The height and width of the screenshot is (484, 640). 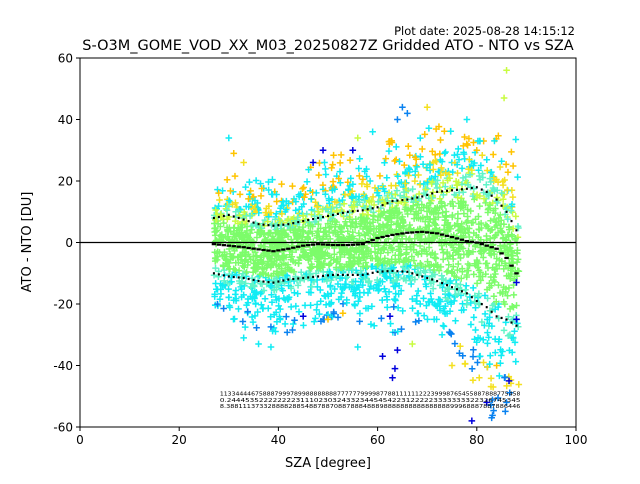 What do you see at coordinates (179, 440) in the screenshot?
I see `x-tick-label: 20` at bounding box center [179, 440].